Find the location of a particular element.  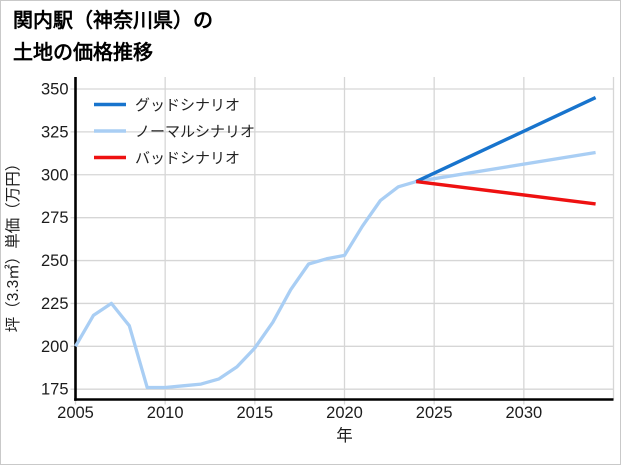

legend-label-0: グッドシナリオ is located at coordinates (187, 105).